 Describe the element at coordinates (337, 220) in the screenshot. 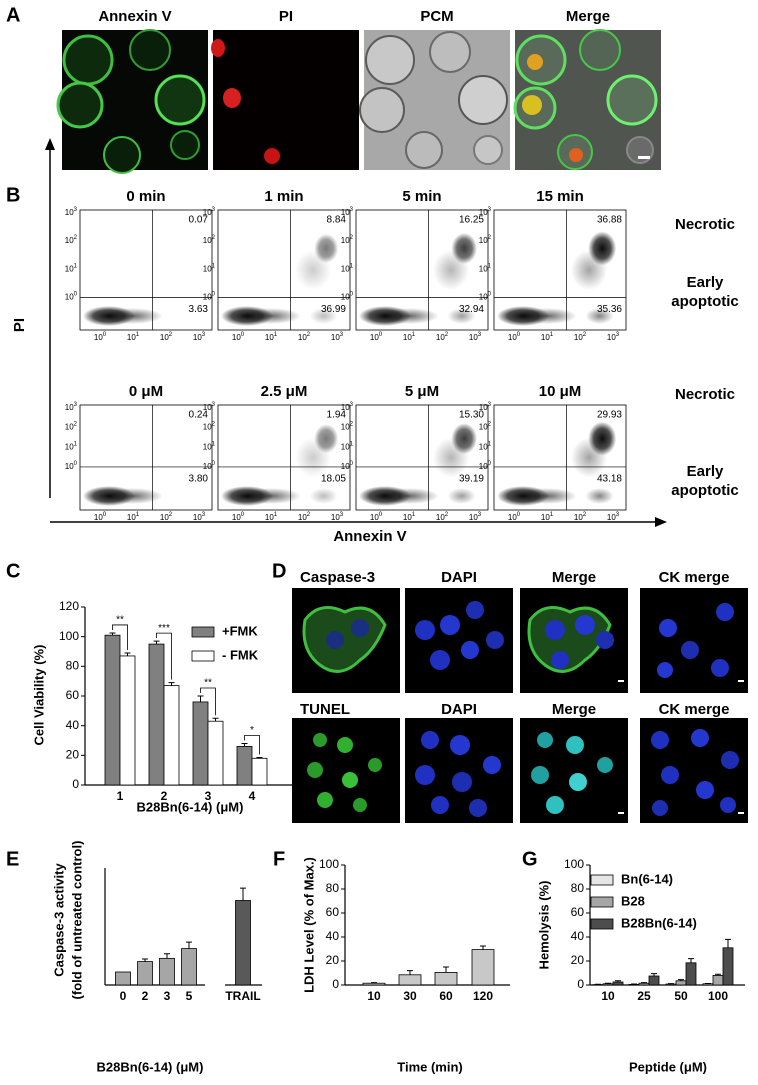

I see `quadrant-value: 8.84` at that location.